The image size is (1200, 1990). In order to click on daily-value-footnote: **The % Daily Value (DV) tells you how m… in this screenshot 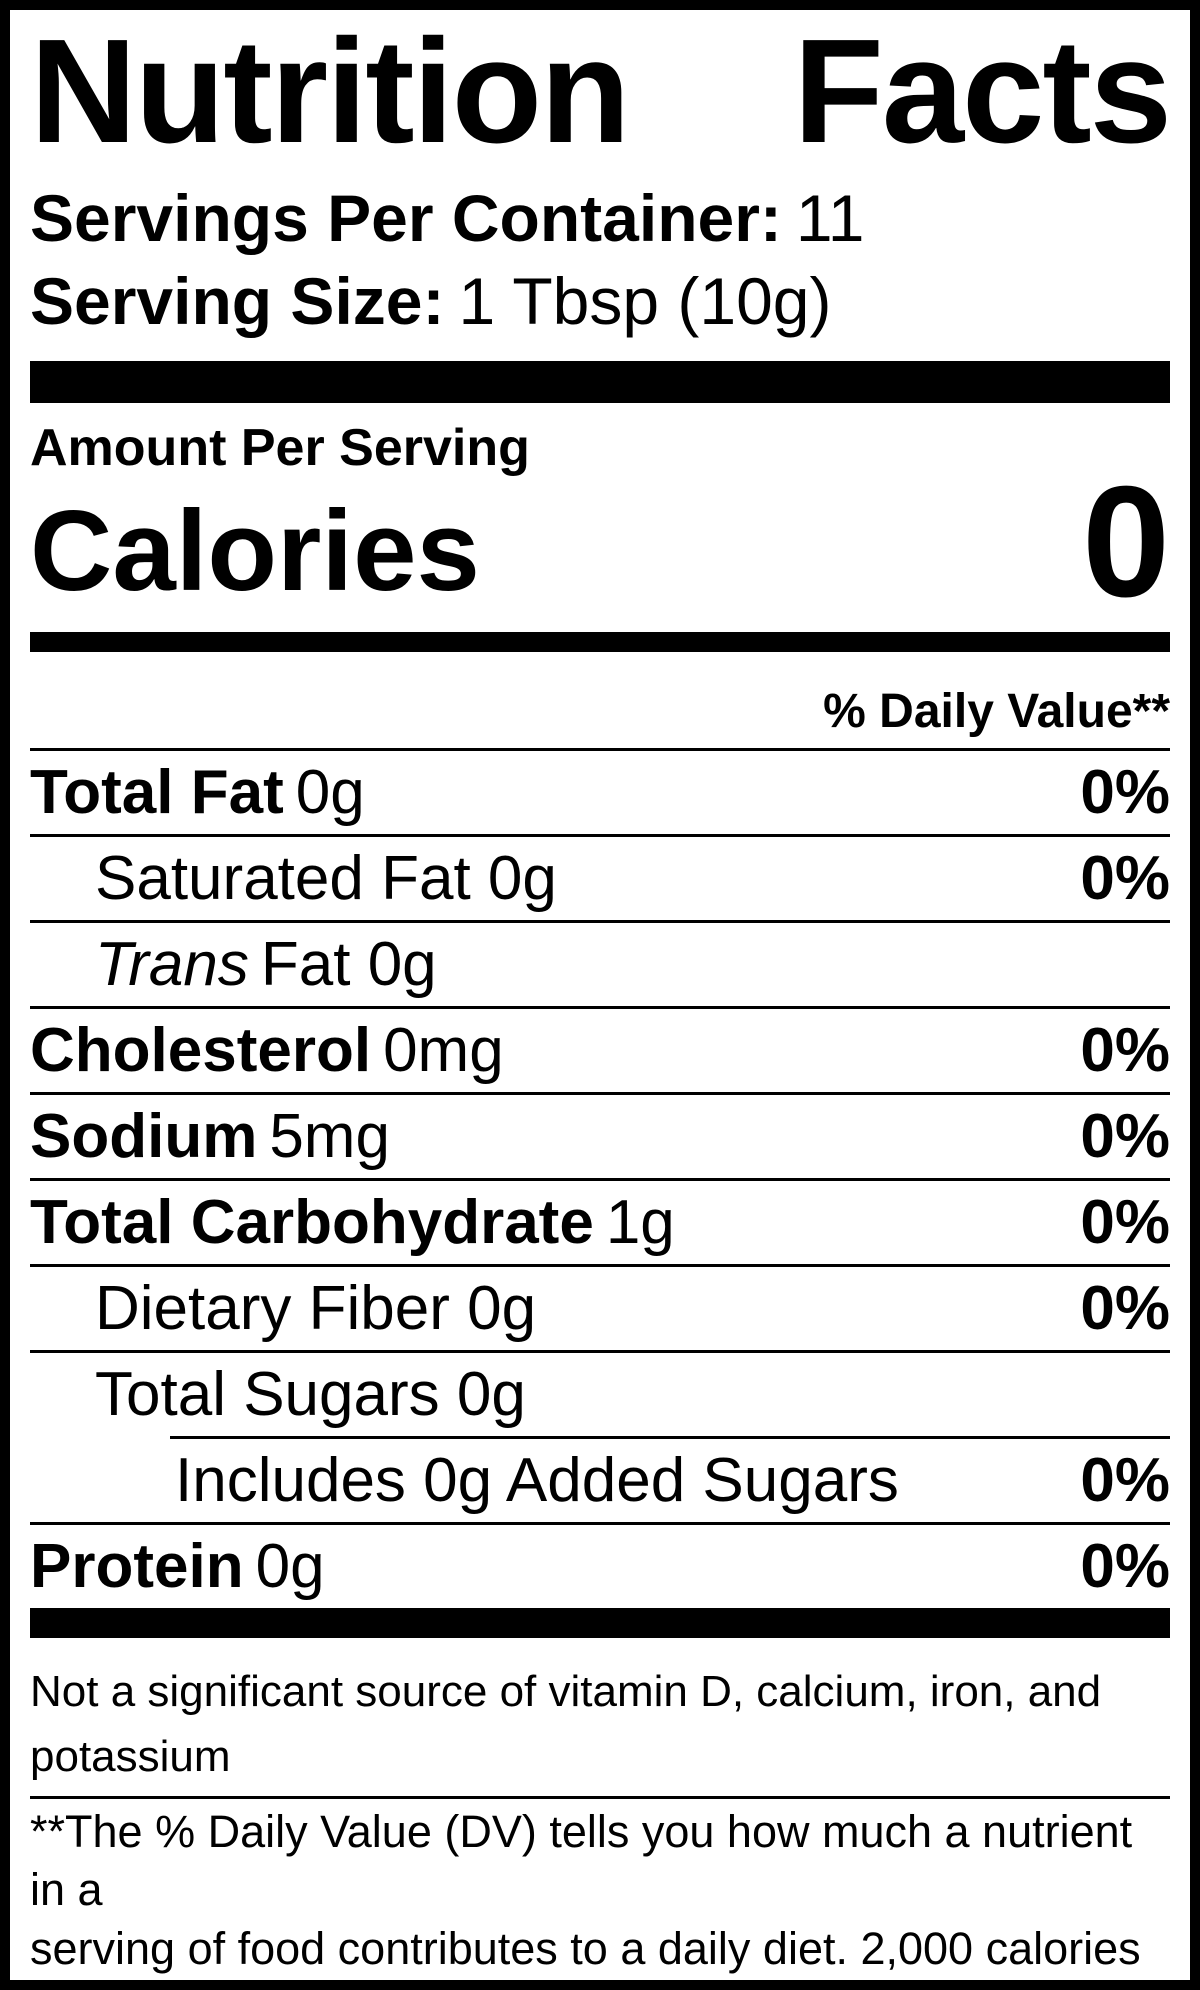, I will do `click(585, 1889)`.